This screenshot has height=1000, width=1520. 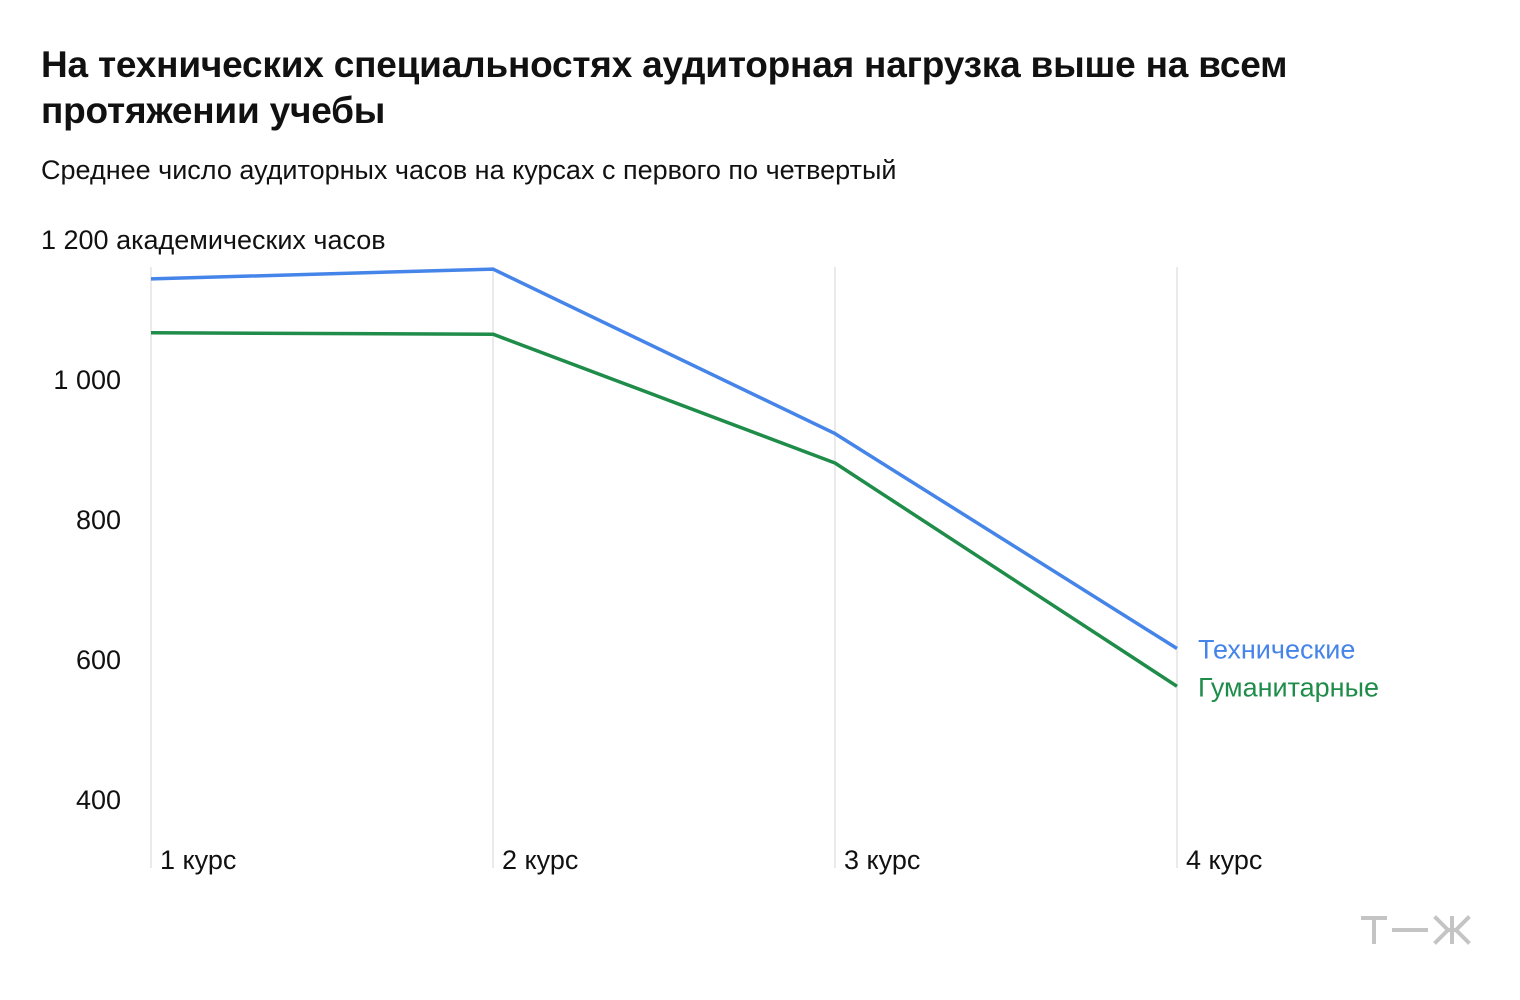 What do you see at coordinates (98, 520) in the screenshot?
I see `y-tick-label: 800` at bounding box center [98, 520].